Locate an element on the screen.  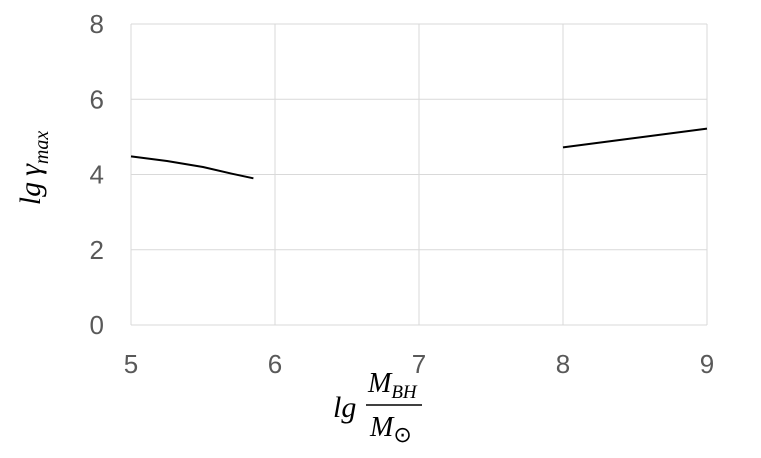
x-tick-label: 9 is located at coordinates (707, 364).